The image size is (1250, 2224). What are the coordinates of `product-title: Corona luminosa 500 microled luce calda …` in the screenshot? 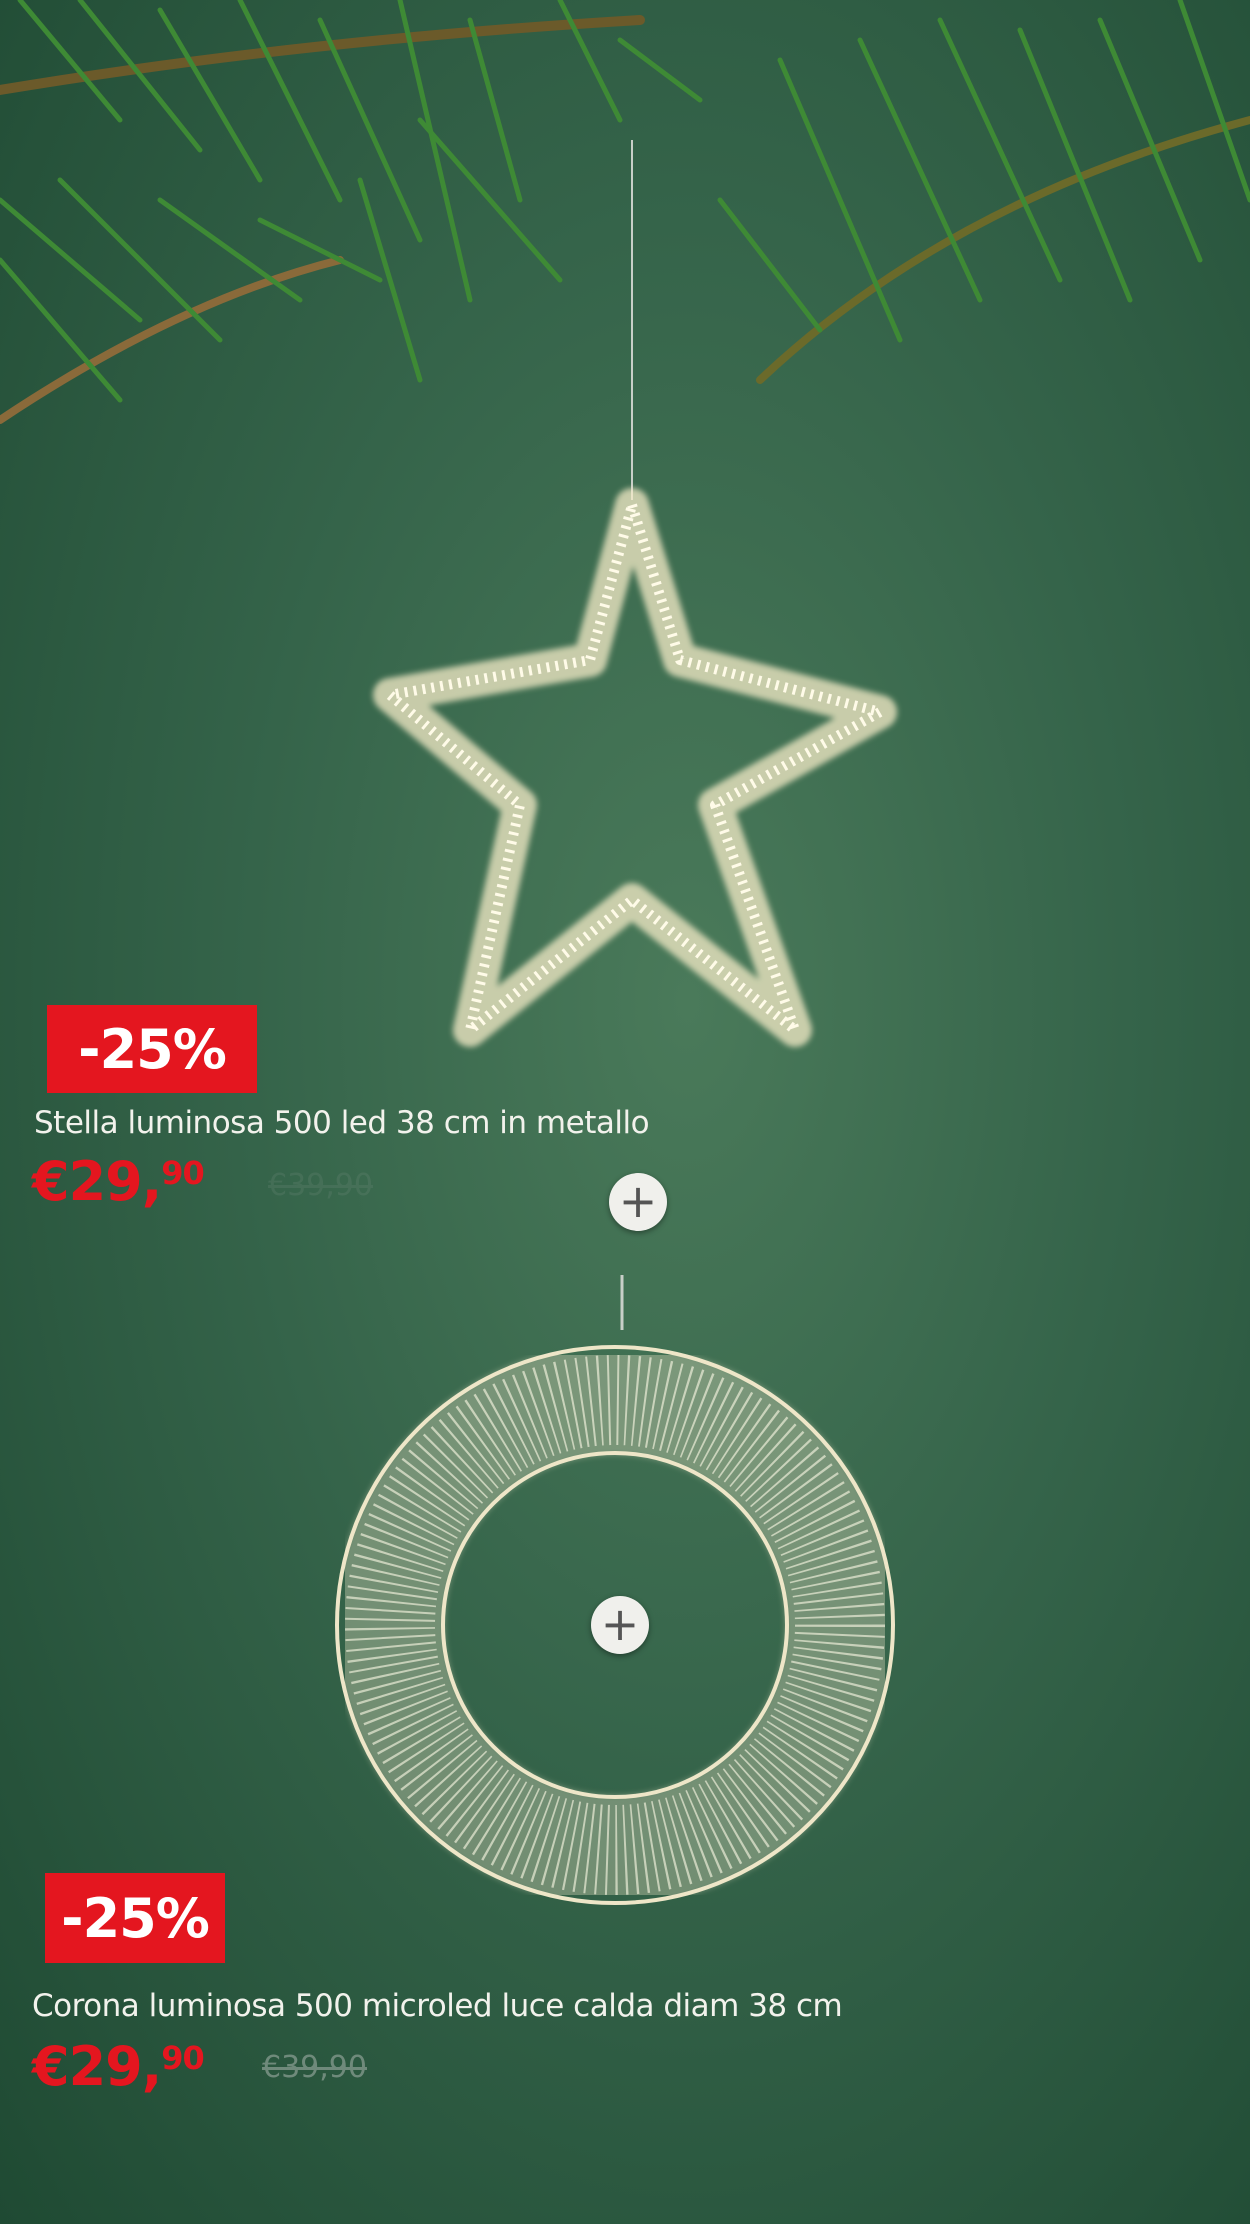 It's located at (437, 2006).